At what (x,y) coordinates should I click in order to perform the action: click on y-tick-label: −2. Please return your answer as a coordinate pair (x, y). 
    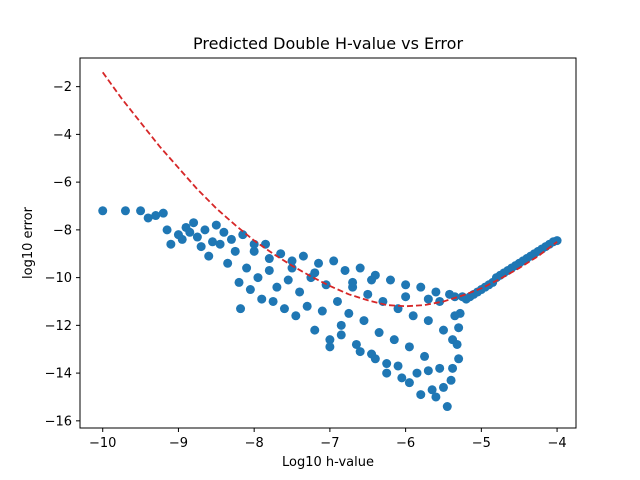
    Looking at the image, I should click on (62, 87).